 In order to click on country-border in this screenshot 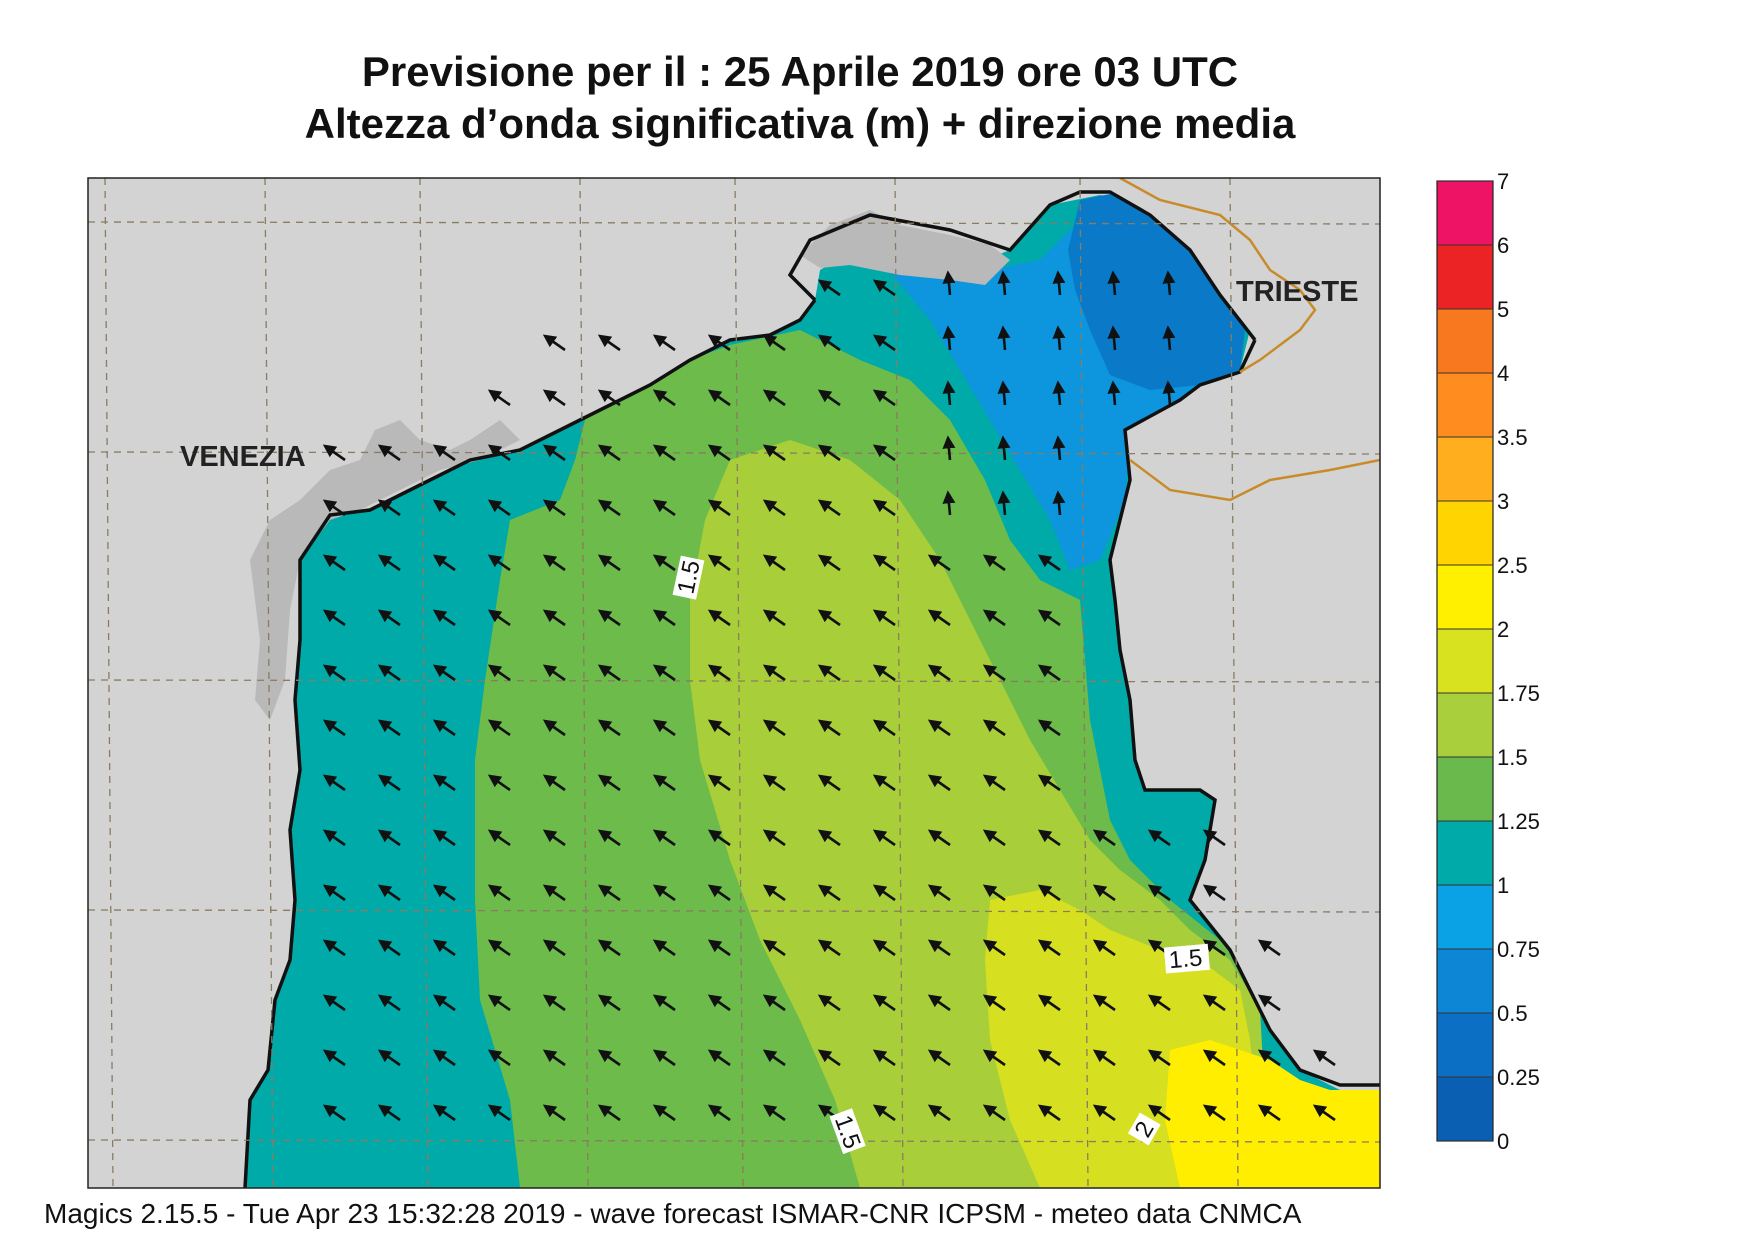, I will do `click(1218, 276)`.